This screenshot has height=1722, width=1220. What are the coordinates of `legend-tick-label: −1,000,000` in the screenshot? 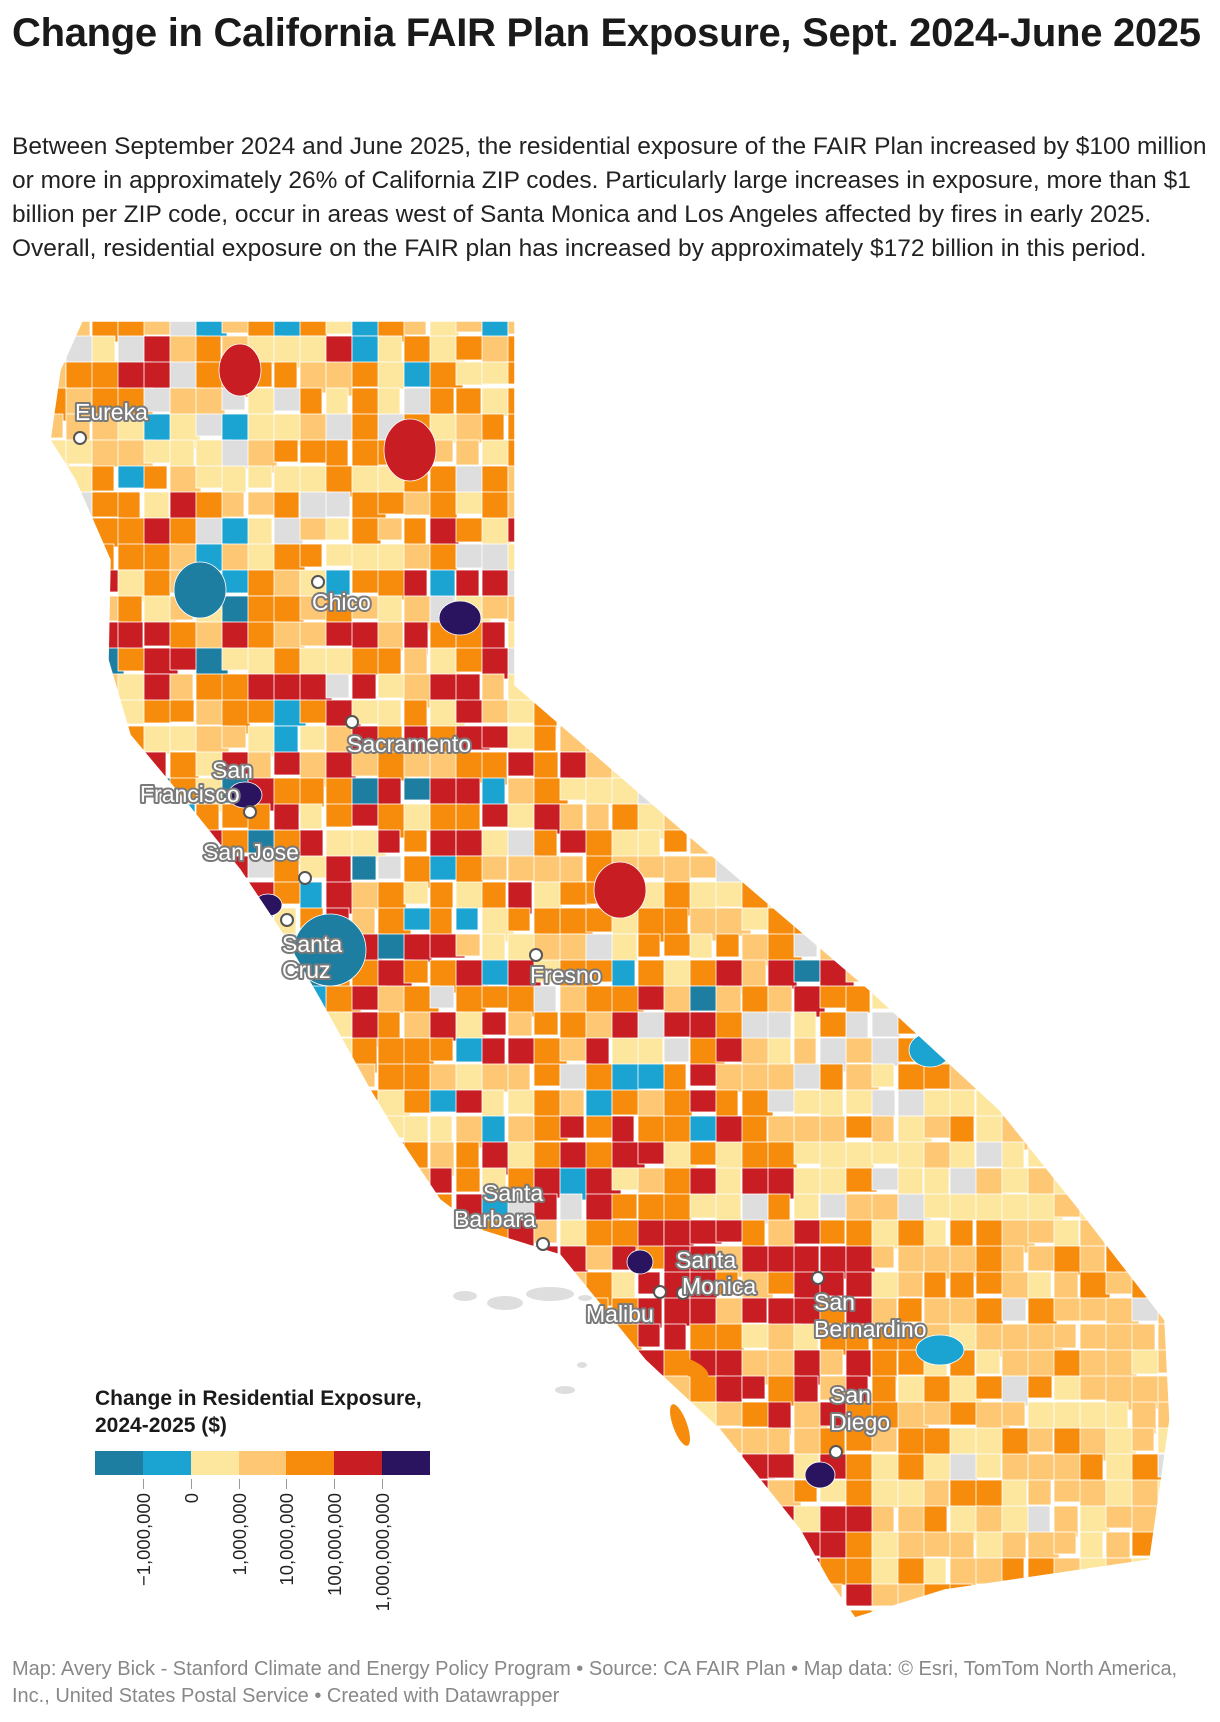 It's located at (143, 1540).